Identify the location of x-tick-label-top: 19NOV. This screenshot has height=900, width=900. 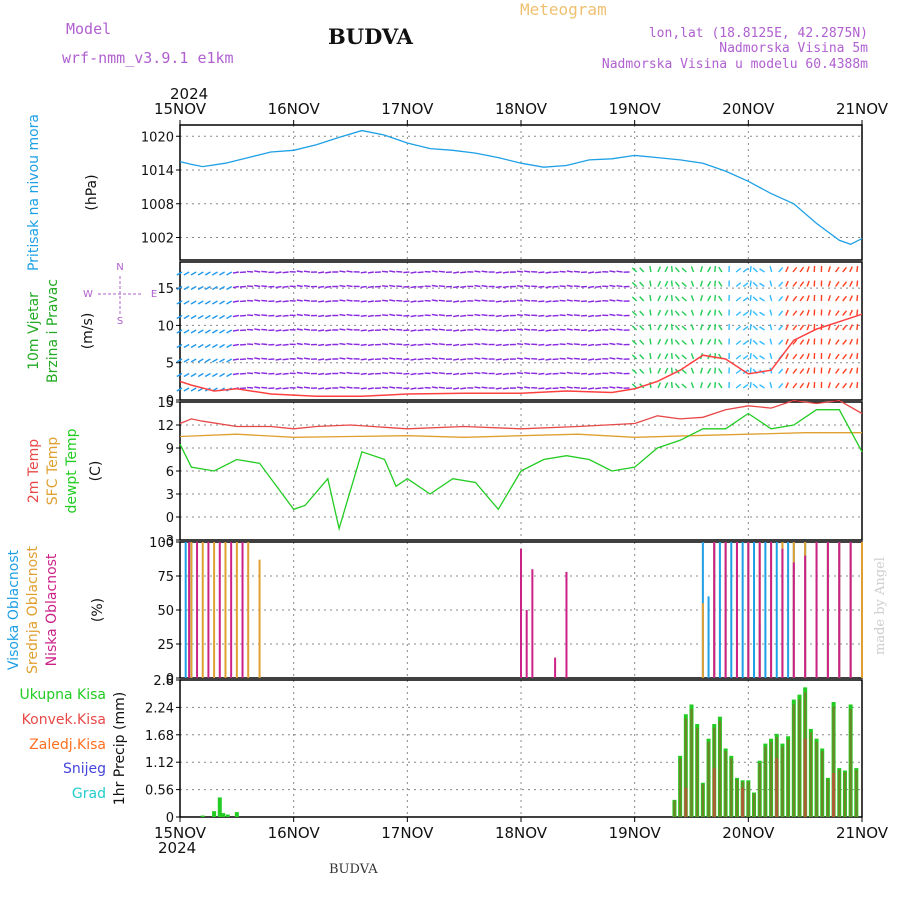
(635, 109).